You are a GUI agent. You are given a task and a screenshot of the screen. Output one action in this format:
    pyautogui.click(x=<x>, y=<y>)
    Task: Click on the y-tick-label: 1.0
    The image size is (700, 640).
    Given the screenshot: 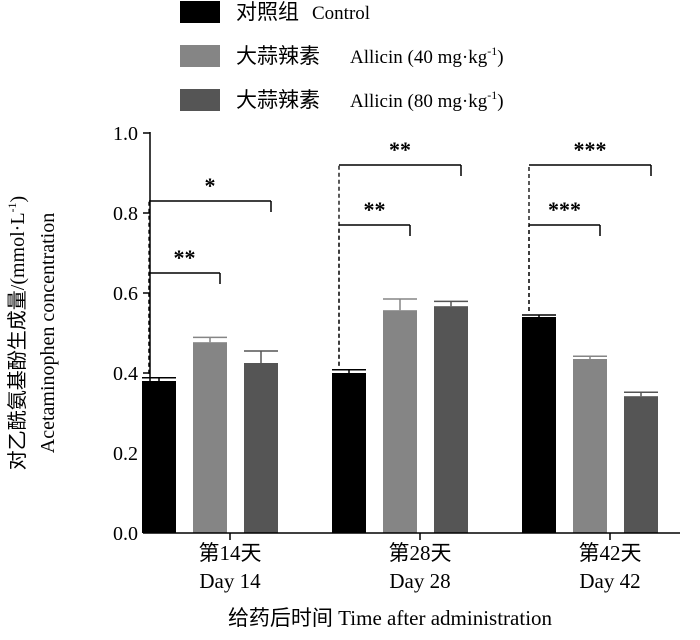 What is the action you would take?
    pyautogui.click(x=125, y=134)
    